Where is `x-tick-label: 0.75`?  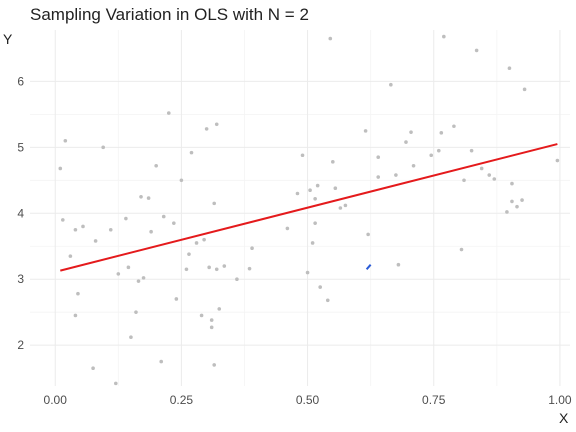 x-tick-label: 0.75 is located at coordinates (434, 400).